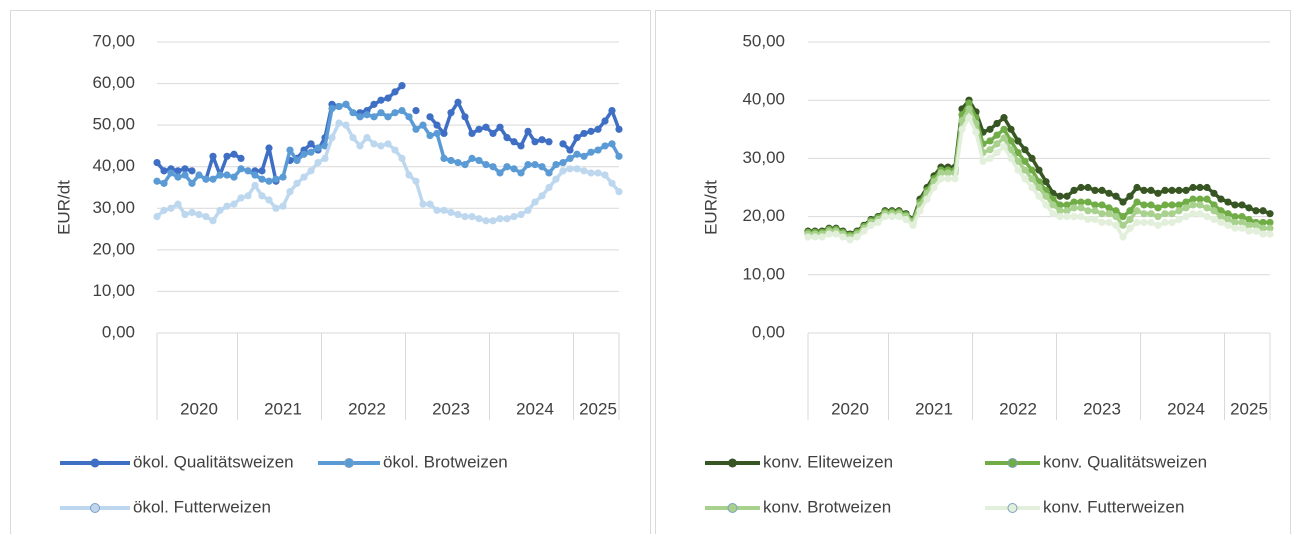 The width and height of the screenshot is (1296, 534). I want to click on legend-label: konv. Brotweizen, so click(827, 506).